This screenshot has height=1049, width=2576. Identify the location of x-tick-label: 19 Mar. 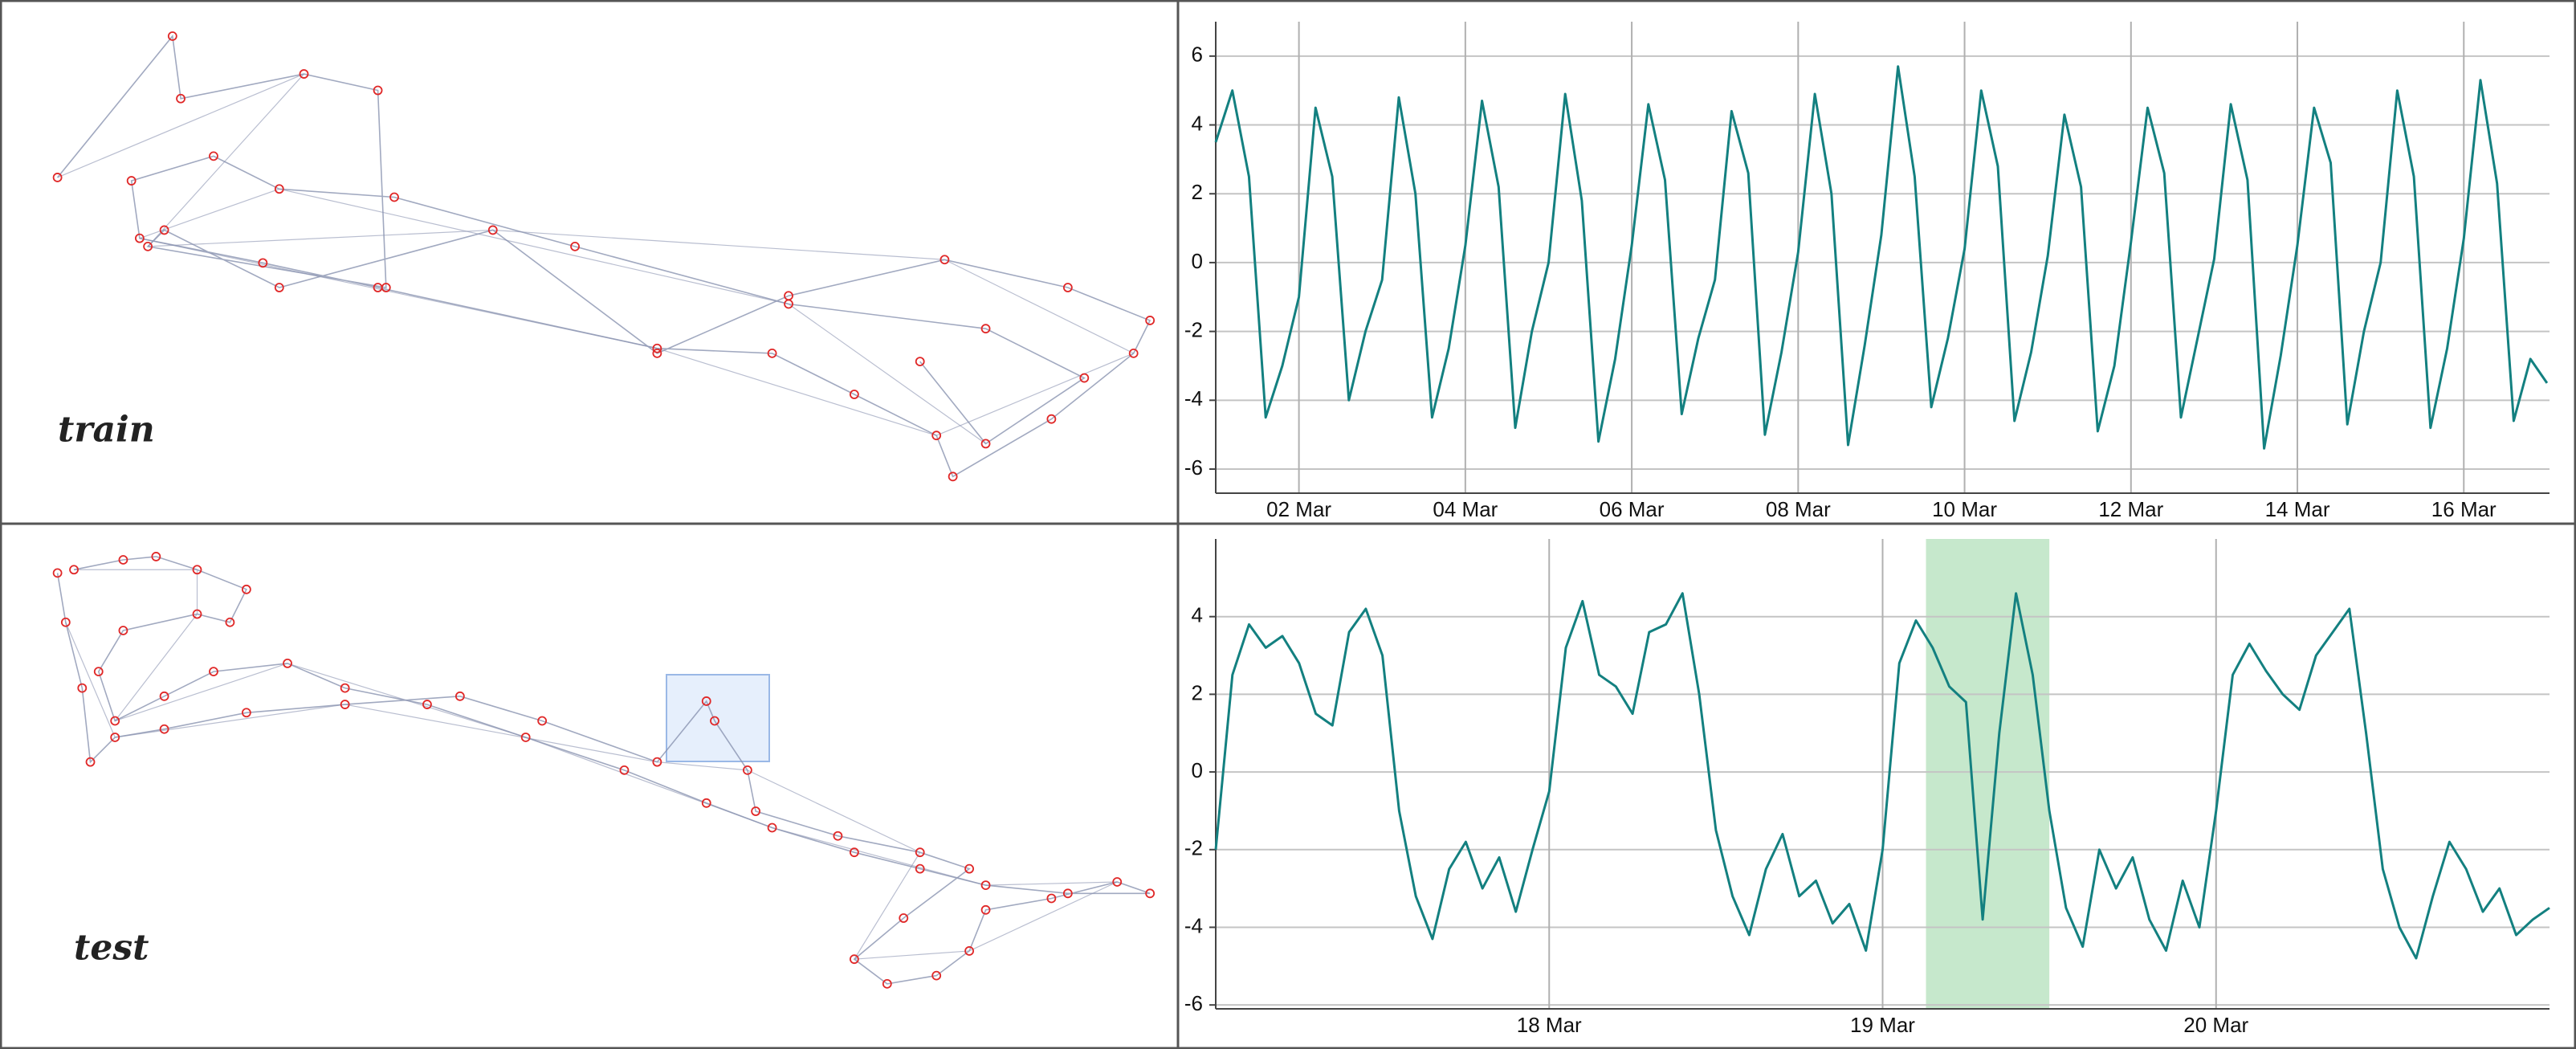
(1882, 1025).